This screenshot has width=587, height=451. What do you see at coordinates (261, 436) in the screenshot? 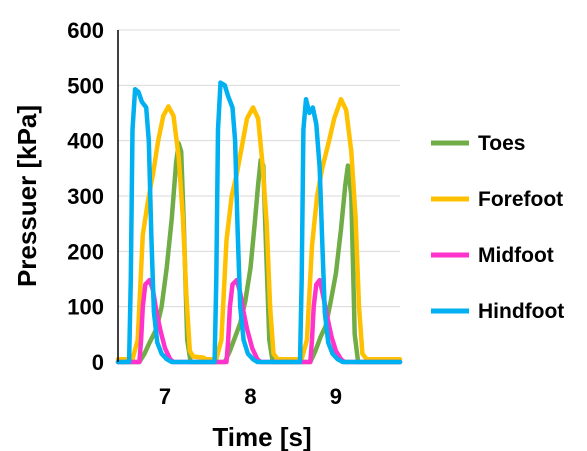
I see `x-axis-title: Time [s]` at bounding box center [261, 436].